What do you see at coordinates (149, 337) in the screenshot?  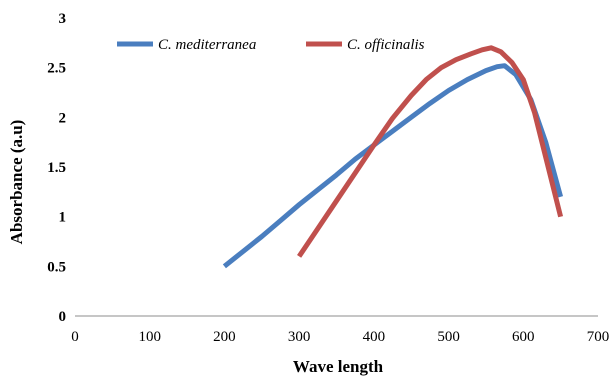 I see `x-tick-label: 100` at bounding box center [149, 337].